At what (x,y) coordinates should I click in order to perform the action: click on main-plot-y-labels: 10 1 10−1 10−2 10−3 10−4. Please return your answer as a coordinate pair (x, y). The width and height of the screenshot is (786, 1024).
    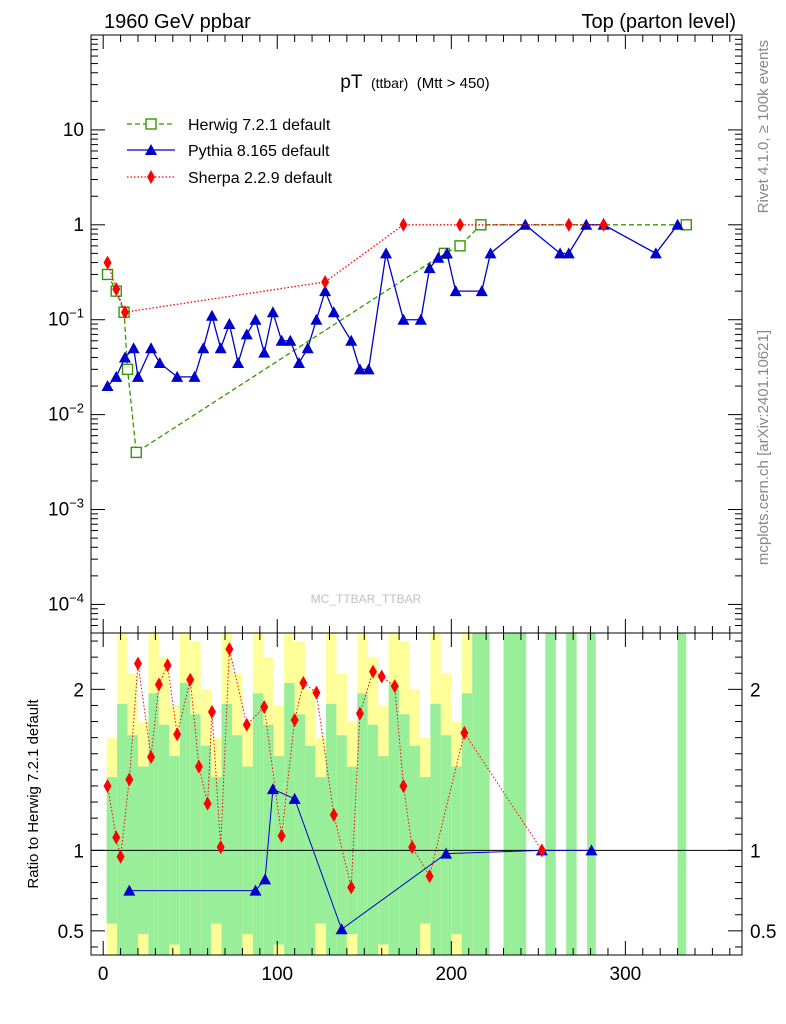
    Looking at the image, I should click on (66, 368).